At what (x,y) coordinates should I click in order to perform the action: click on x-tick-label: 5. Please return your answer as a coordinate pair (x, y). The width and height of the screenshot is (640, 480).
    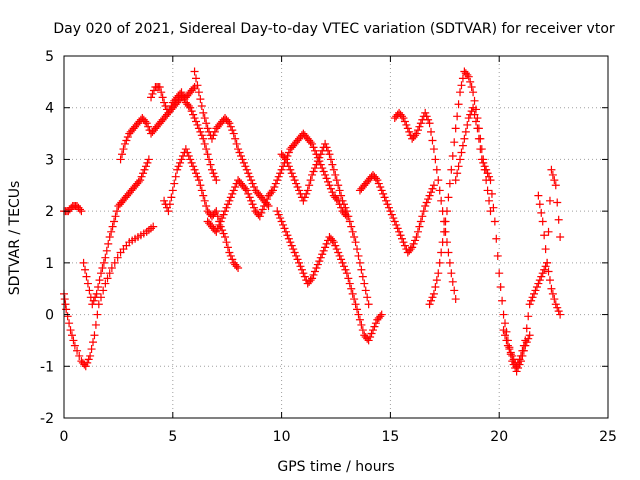
    Looking at the image, I should click on (172, 437).